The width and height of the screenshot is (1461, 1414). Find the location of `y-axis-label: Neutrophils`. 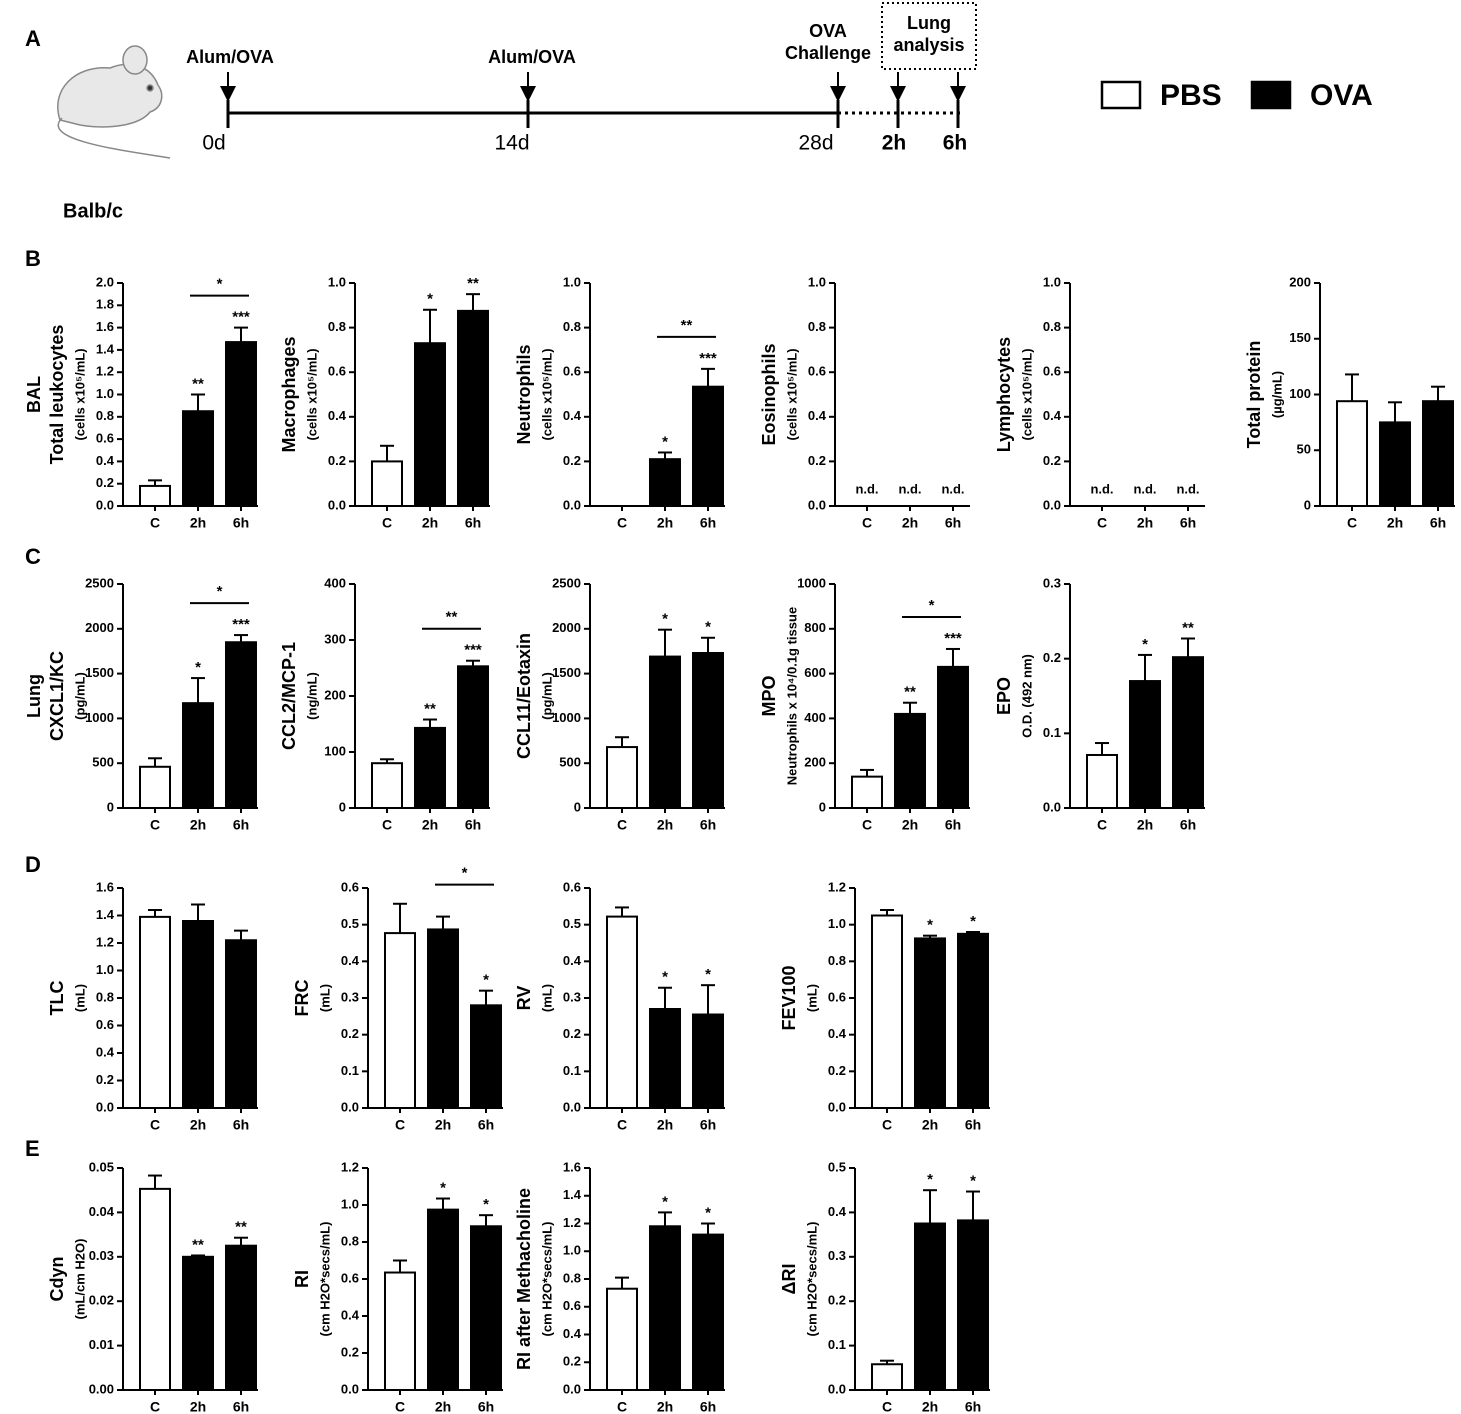

y-axis-label: Neutrophils is located at coordinates (524, 394).